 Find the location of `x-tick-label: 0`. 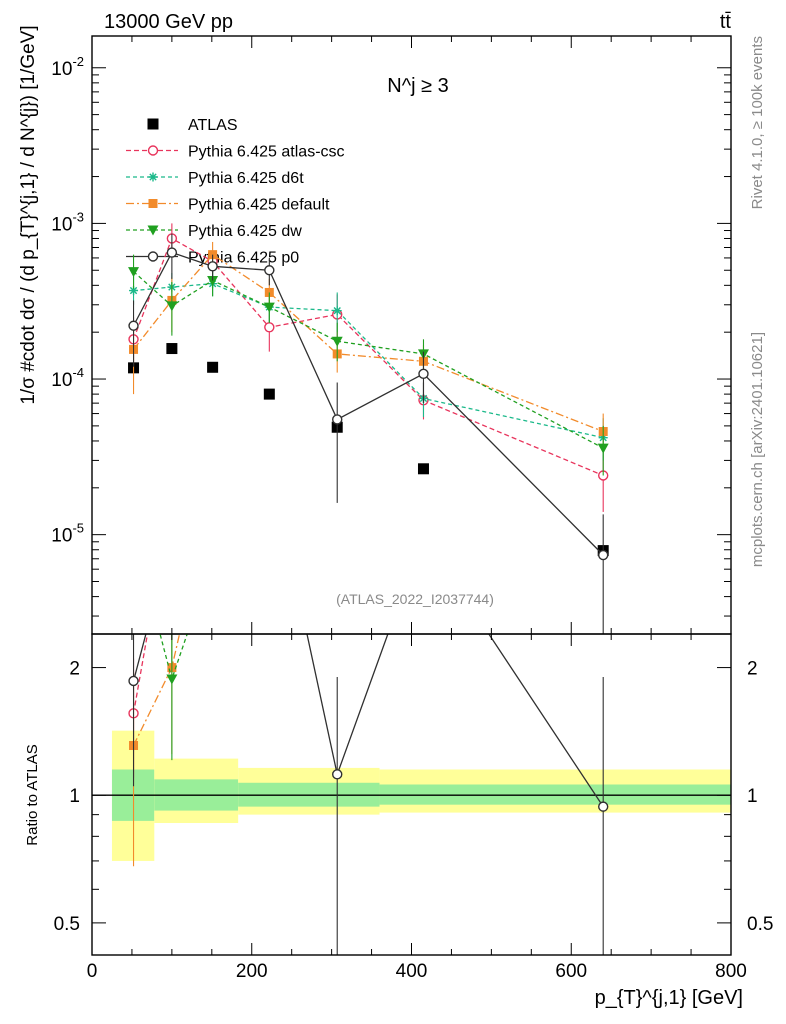

x-tick-label: 0 is located at coordinates (92, 971).